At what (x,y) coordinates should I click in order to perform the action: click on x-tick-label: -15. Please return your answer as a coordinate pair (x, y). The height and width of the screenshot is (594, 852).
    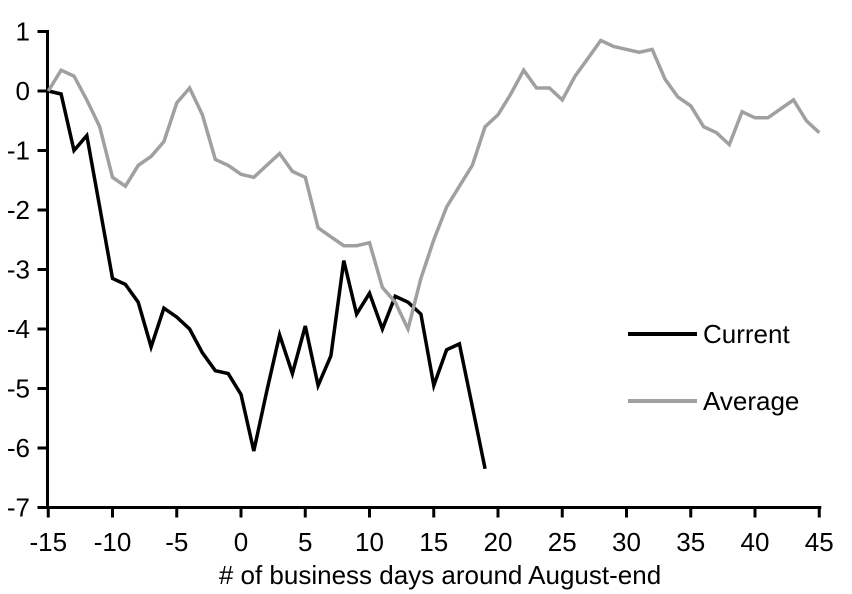
    Looking at the image, I should click on (48, 542).